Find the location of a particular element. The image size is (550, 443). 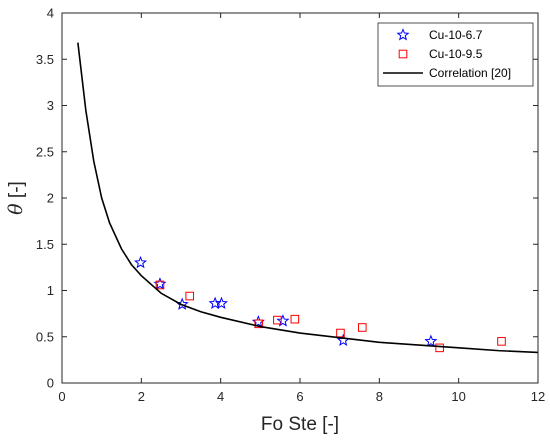

y-tick-label: 0 is located at coordinates (50, 383).